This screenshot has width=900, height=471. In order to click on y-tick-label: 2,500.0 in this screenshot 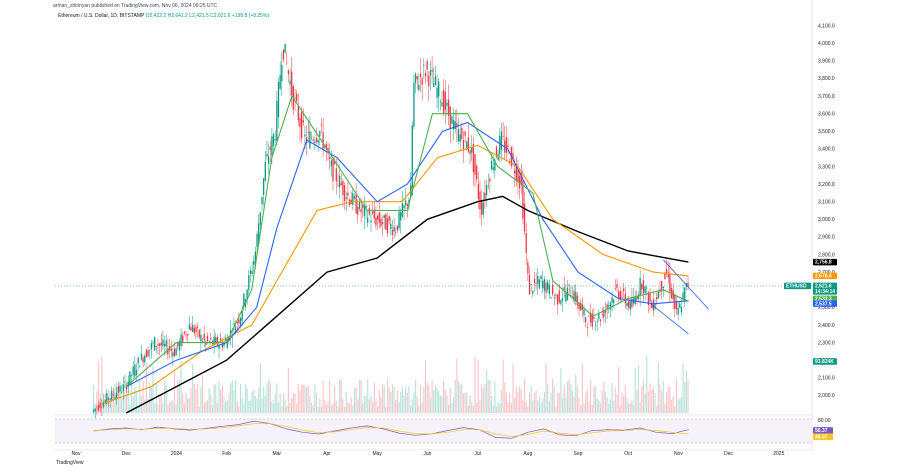, I will do `click(826, 308)`.